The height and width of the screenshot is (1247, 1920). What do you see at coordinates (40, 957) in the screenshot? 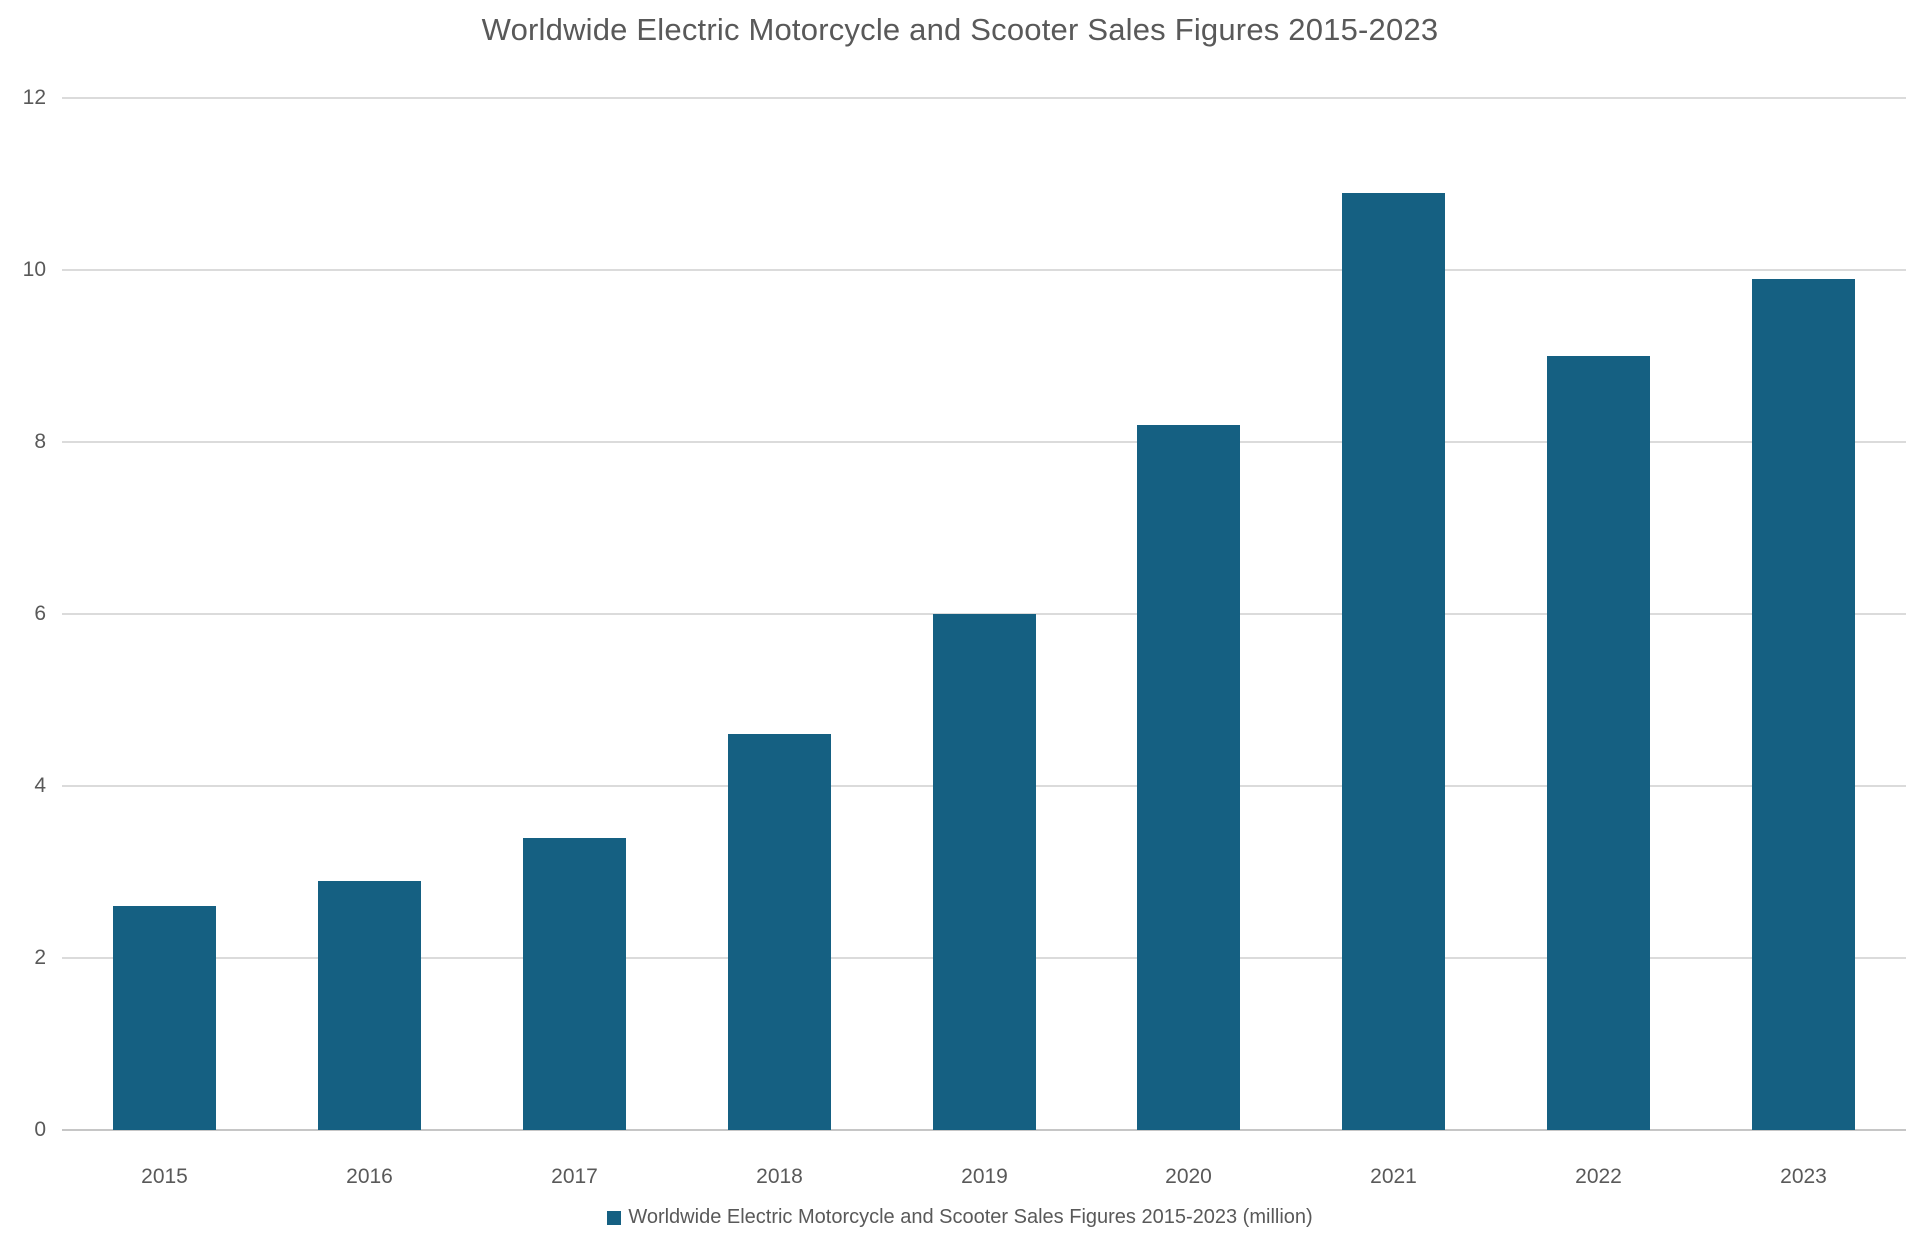
I see `y-axis-tick-label: 2` at bounding box center [40, 957].